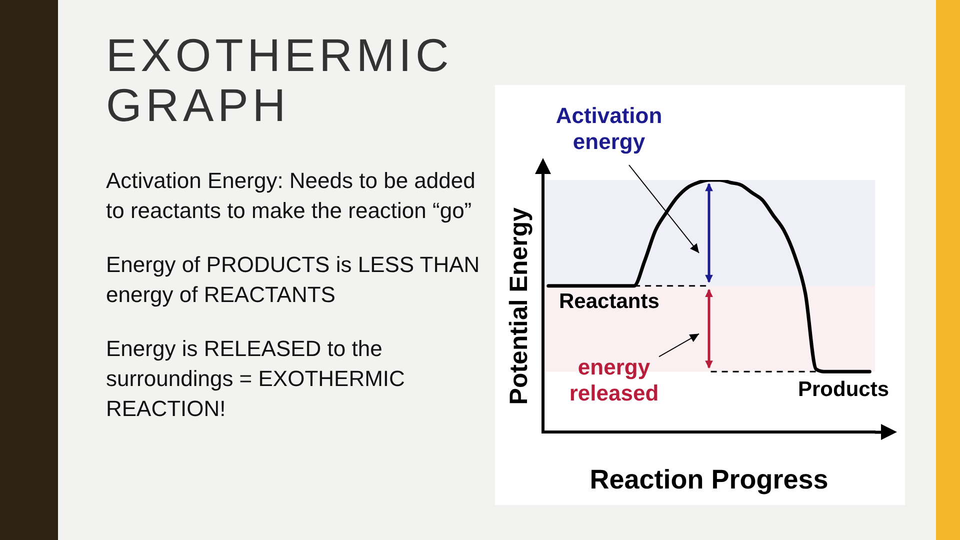 This screenshot has width=960, height=540. Describe the element at coordinates (614, 380) in the screenshot. I see `band-label: energy released` at that location.